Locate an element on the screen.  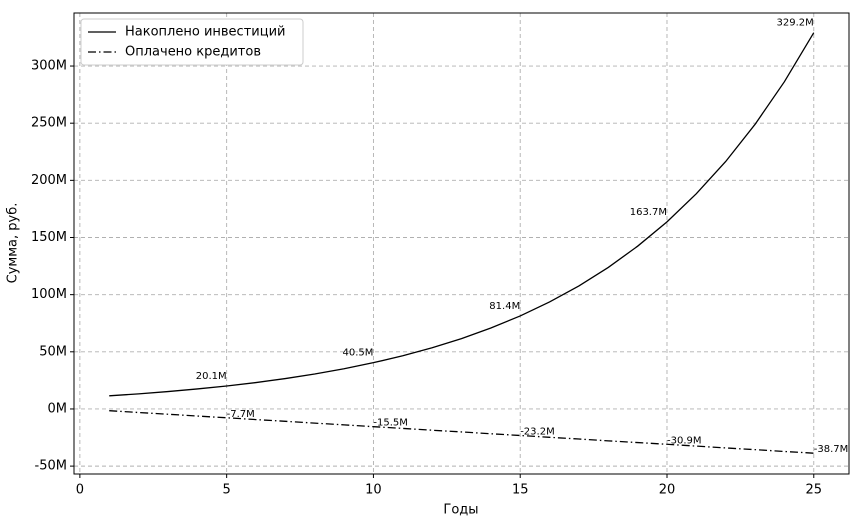
y-tick-label: 100M is located at coordinates (49, 294).